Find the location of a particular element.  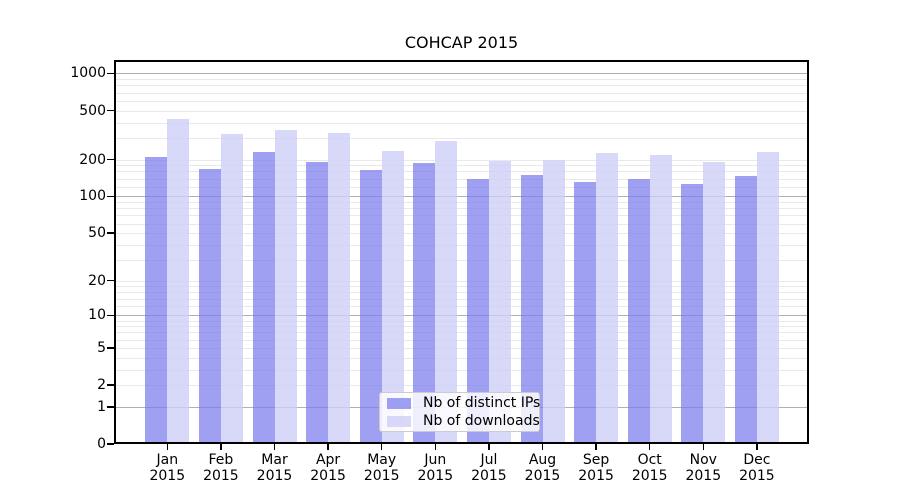

y-tick-label: 50 is located at coordinates (97, 233).